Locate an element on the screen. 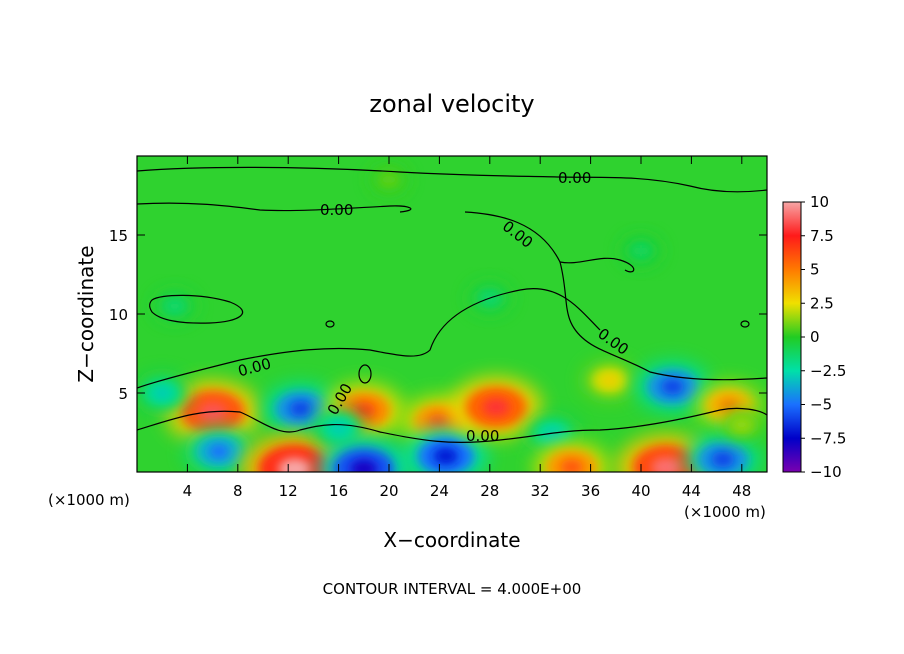 Image resolution: width=904 pixels, height=654 pixels. y-tick-labels: 5 10 15 is located at coordinates (118, 315).